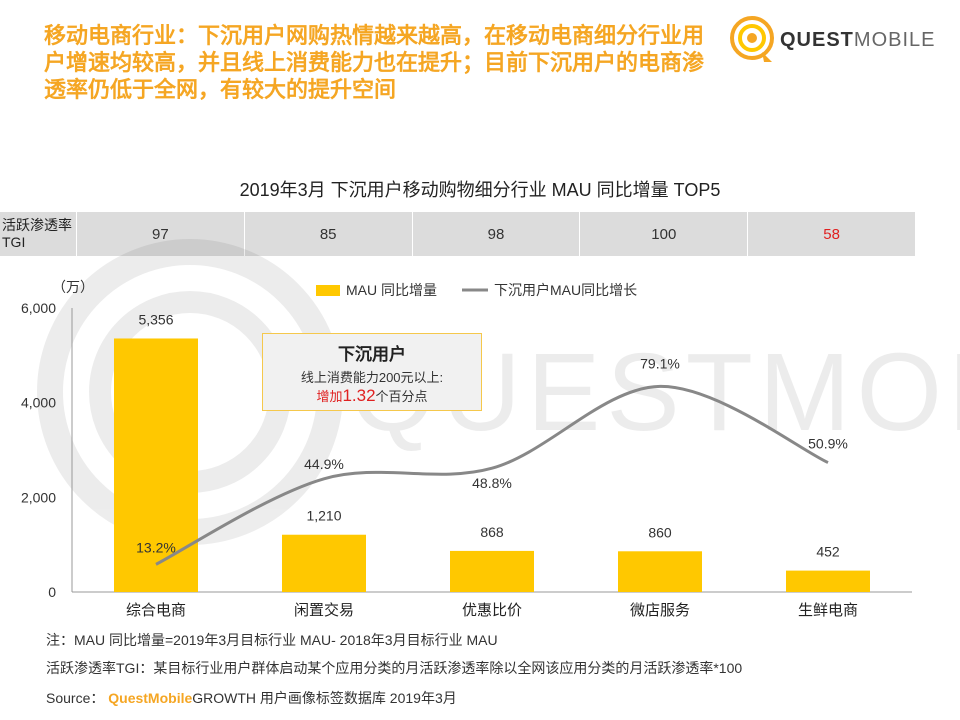 The height and width of the screenshot is (720, 960). What do you see at coordinates (831, 234) in the screenshot?
I see `tgi-cell-highlight: 58` at bounding box center [831, 234].